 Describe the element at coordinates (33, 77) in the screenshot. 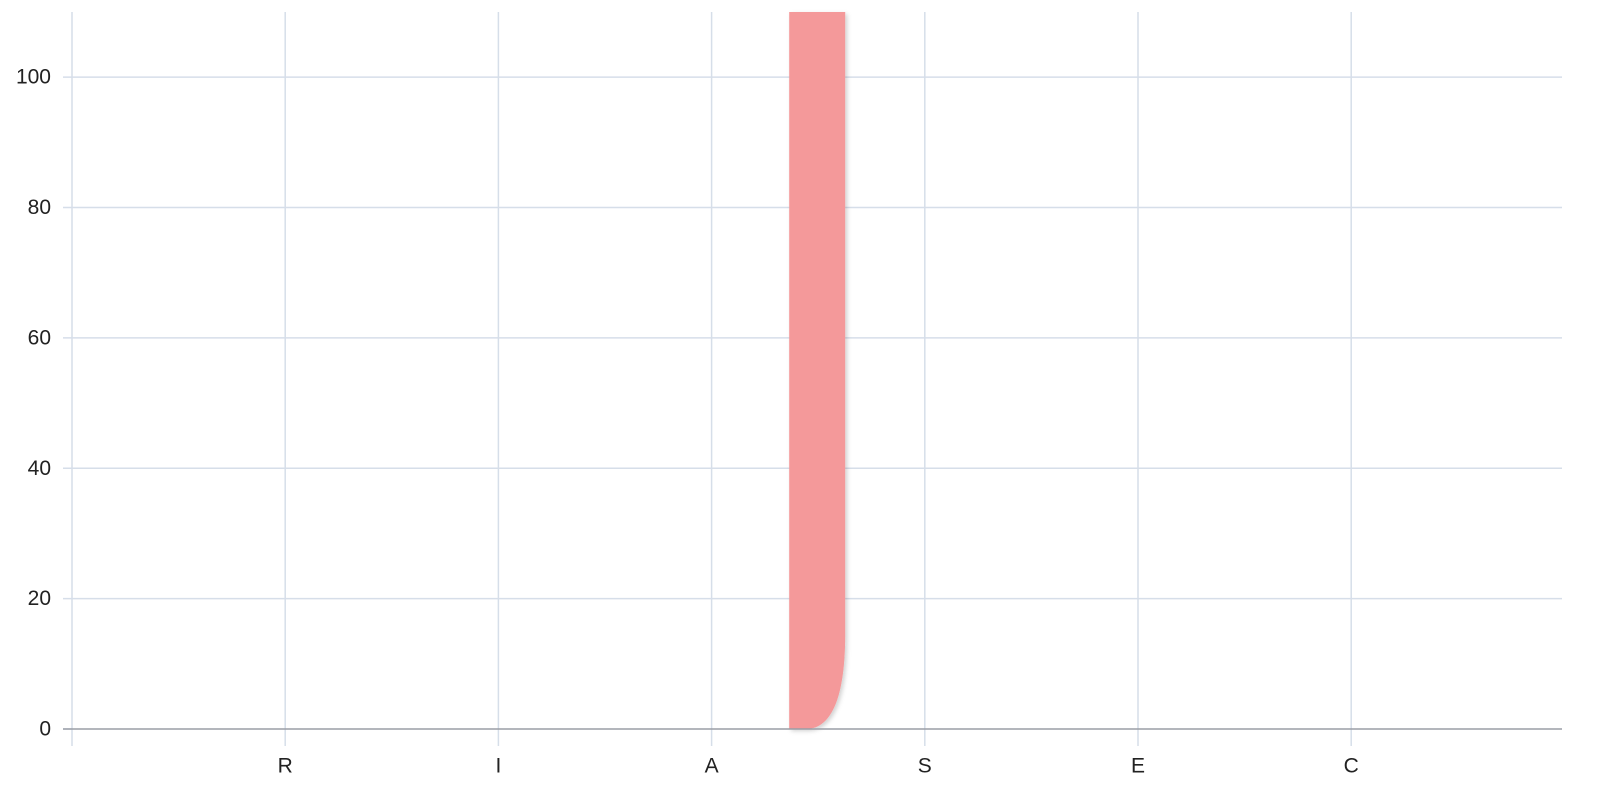

I see `y-tick-label: 100` at that location.